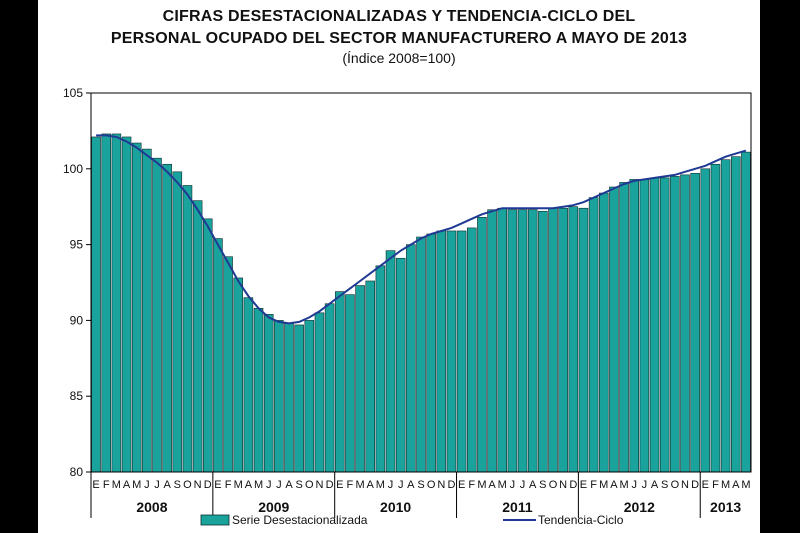 This screenshot has width=800, height=533. What do you see at coordinates (395, 507) in the screenshot?
I see `x-year-label: 2010` at bounding box center [395, 507].